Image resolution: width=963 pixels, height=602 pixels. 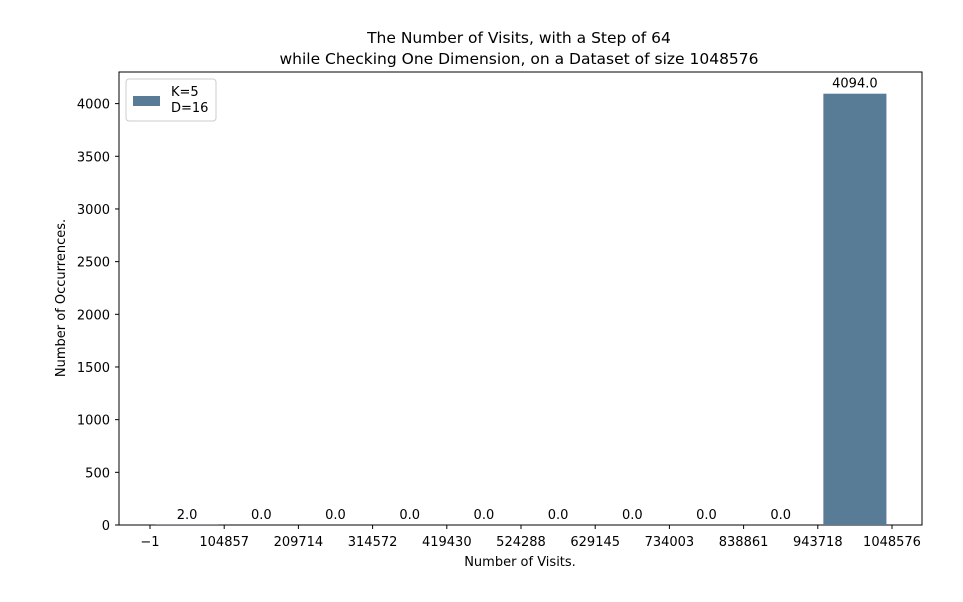 I want to click on y-tick-label: 3000, so click(x=93, y=210).